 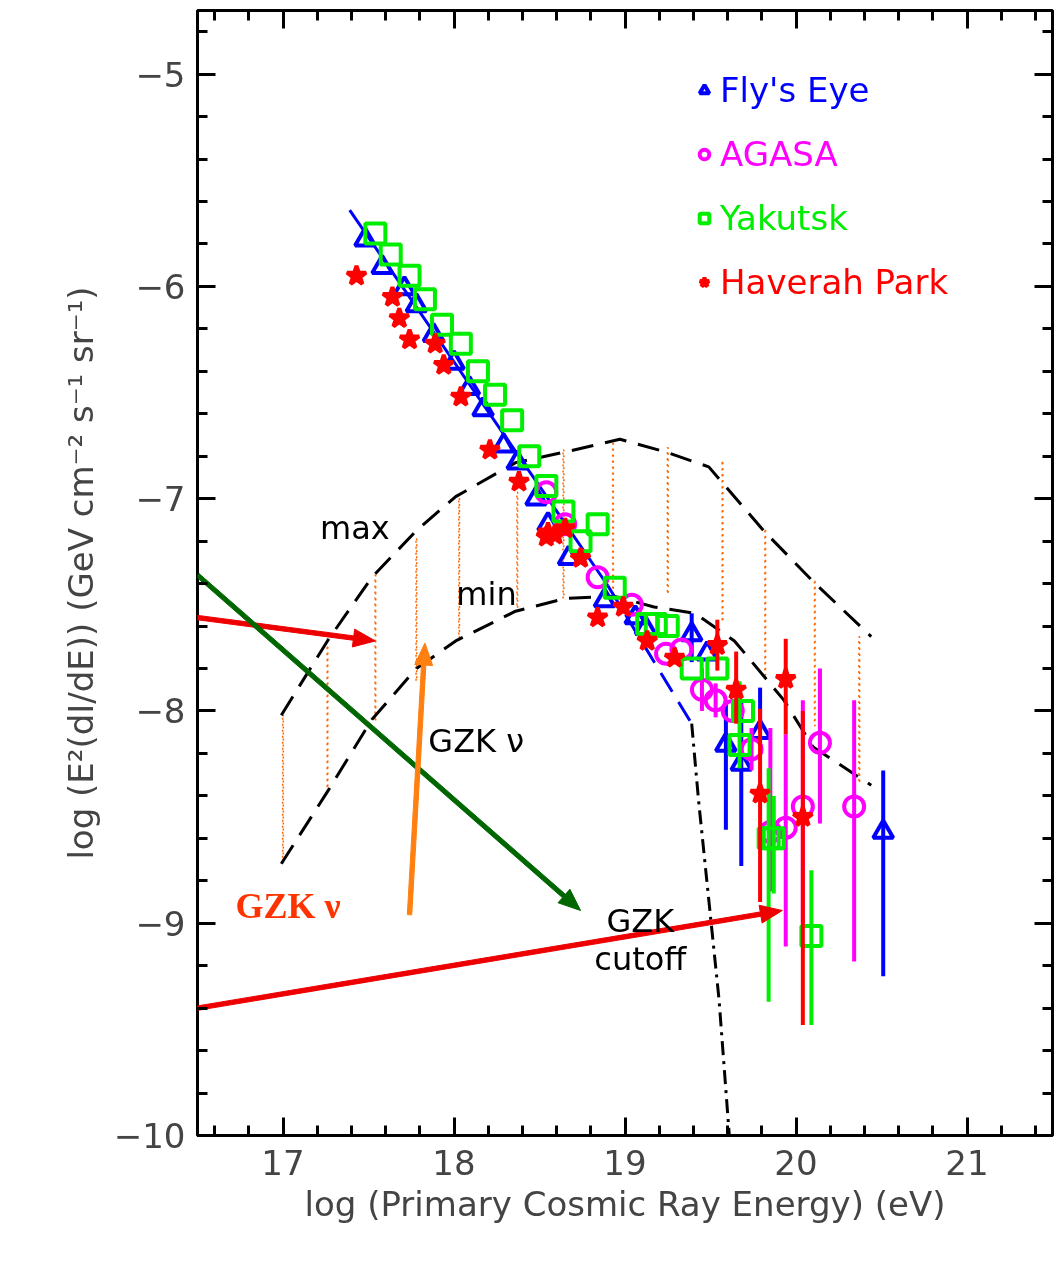 I want to click on x-tick-label: 19, so click(x=625, y=1162).